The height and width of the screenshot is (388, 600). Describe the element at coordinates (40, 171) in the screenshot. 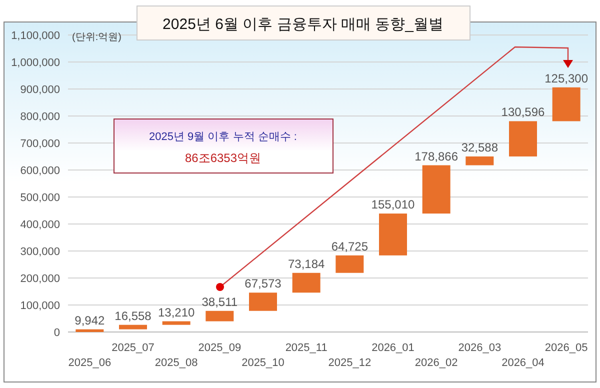

I see `y-tick-label: 600,000` at that location.